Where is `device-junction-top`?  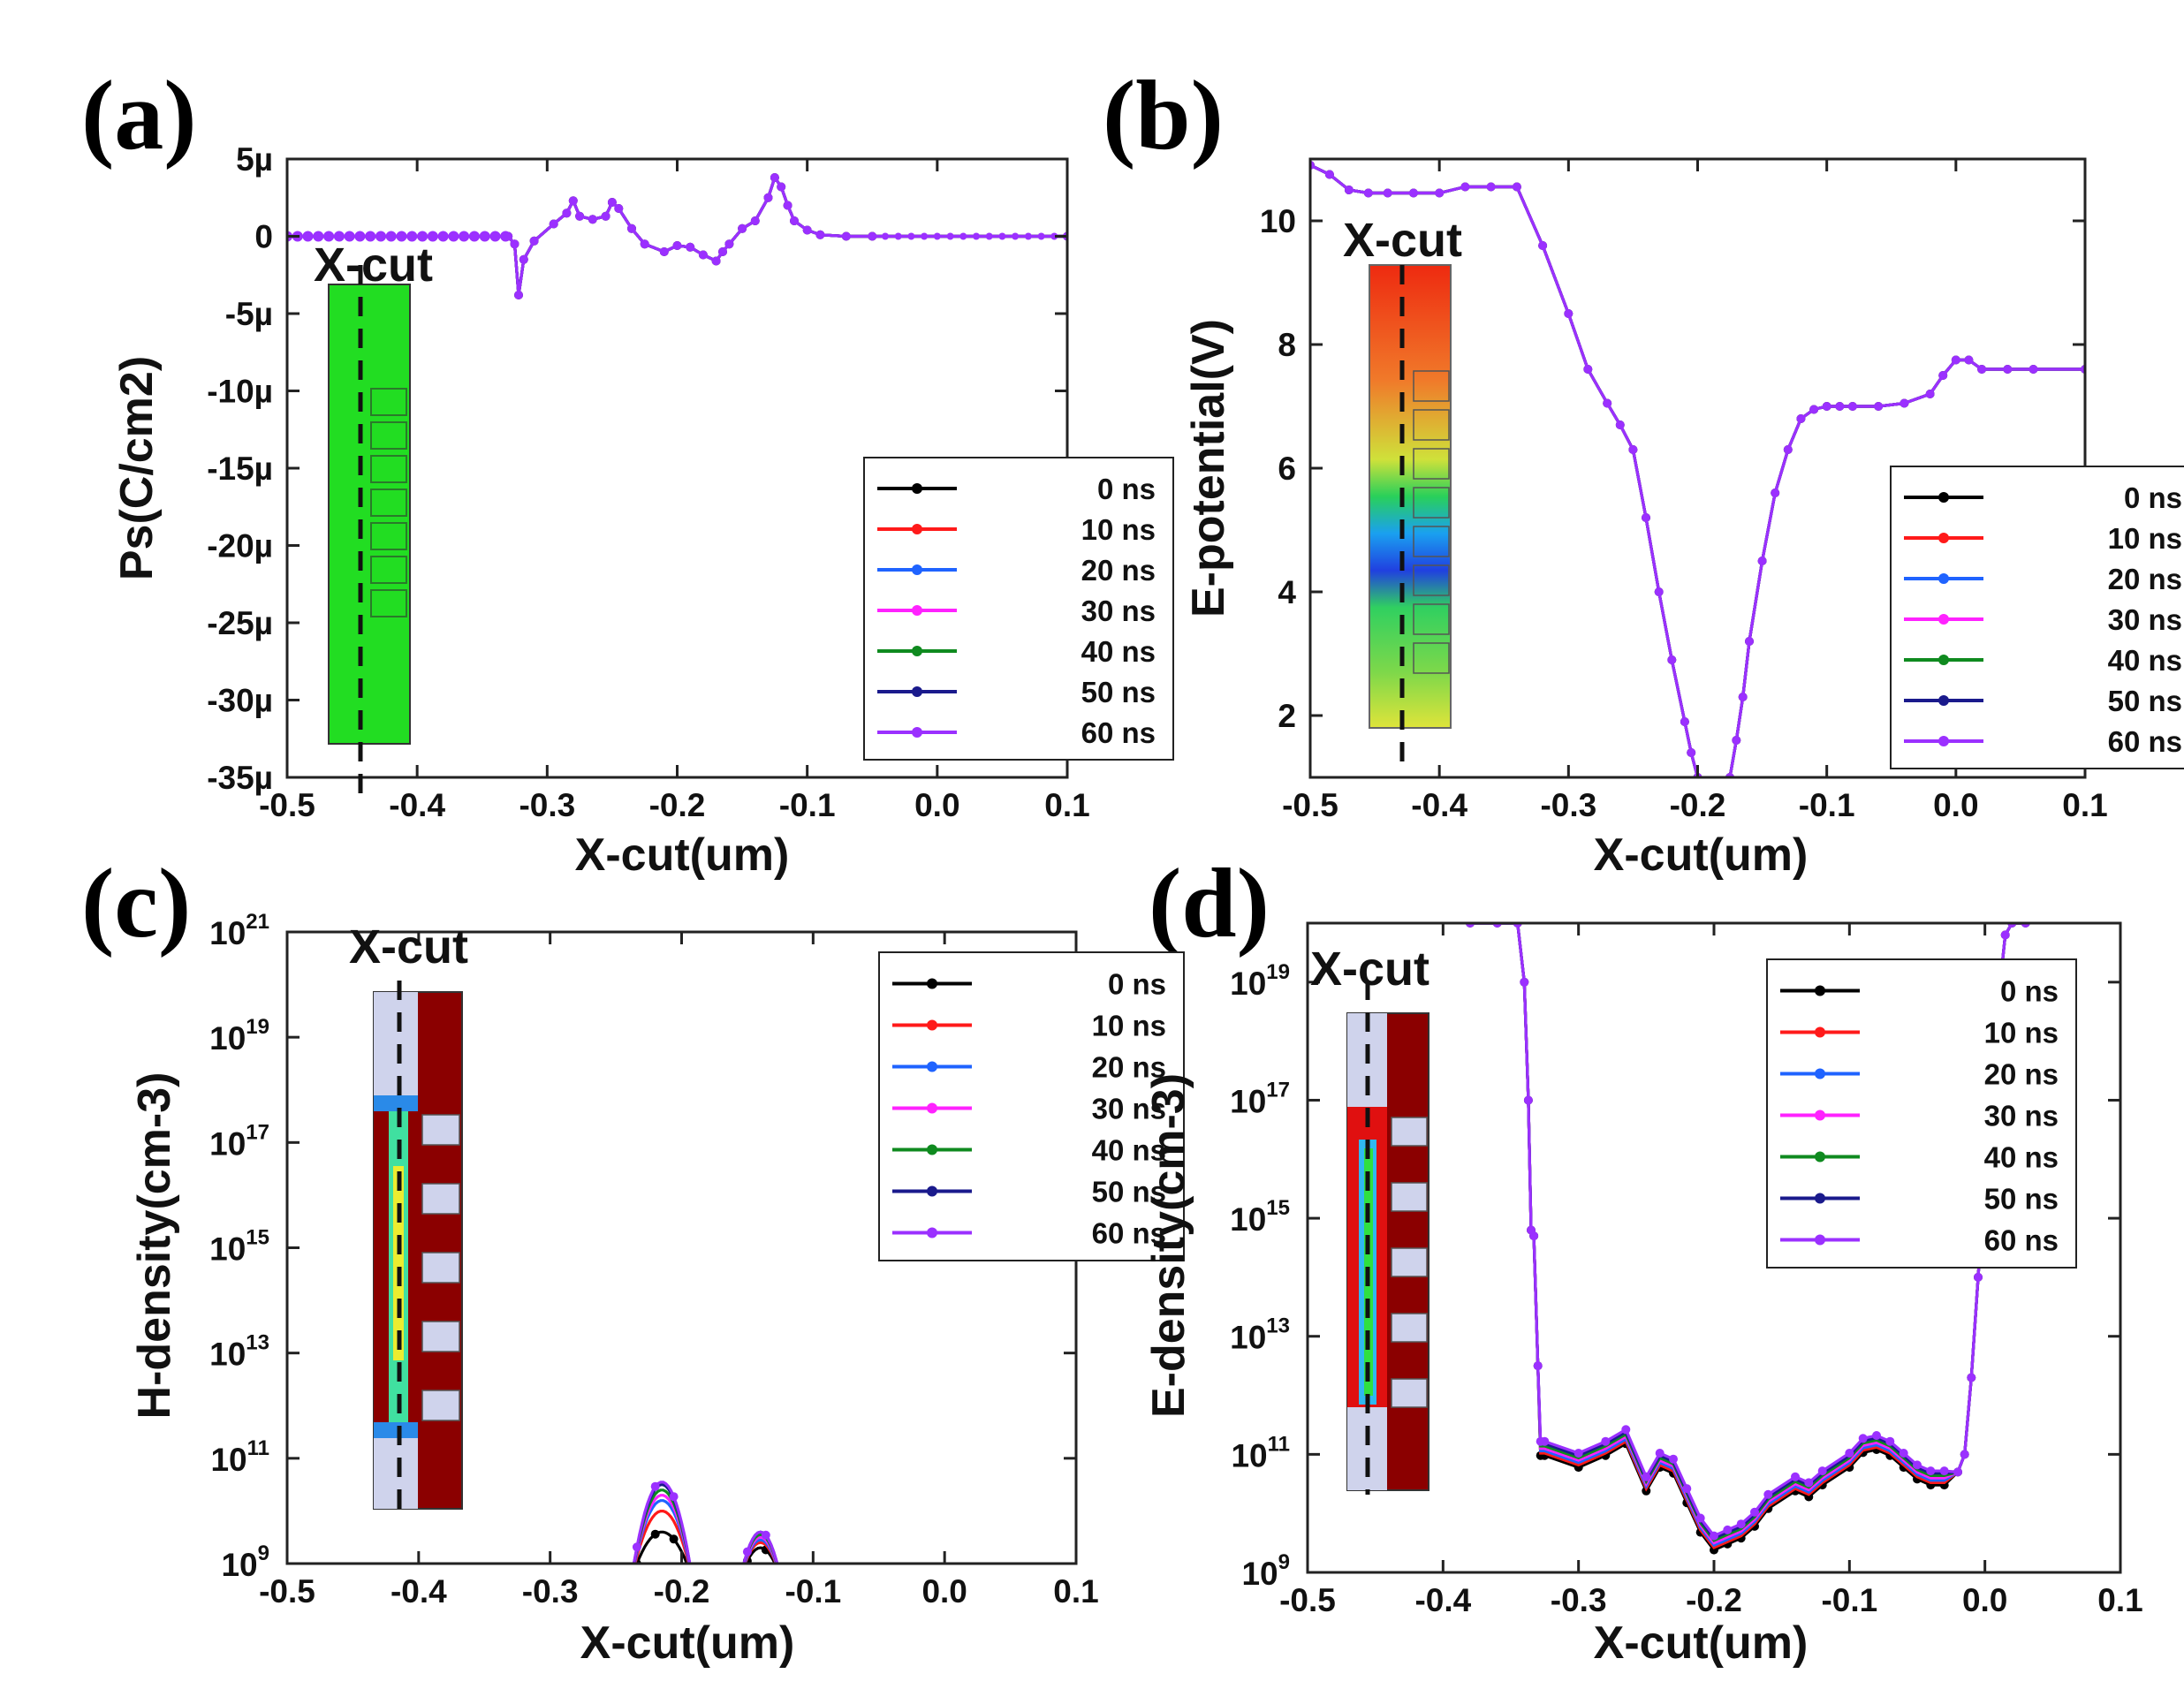 device-junction-top is located at coordinates (396, 1103).